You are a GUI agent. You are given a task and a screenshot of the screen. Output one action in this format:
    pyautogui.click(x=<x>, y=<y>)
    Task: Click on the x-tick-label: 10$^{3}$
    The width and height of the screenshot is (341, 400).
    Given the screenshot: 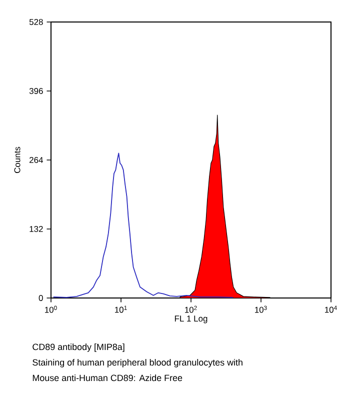 What is the action you would take?
    pyautogui.click(x=261, y=309)
    